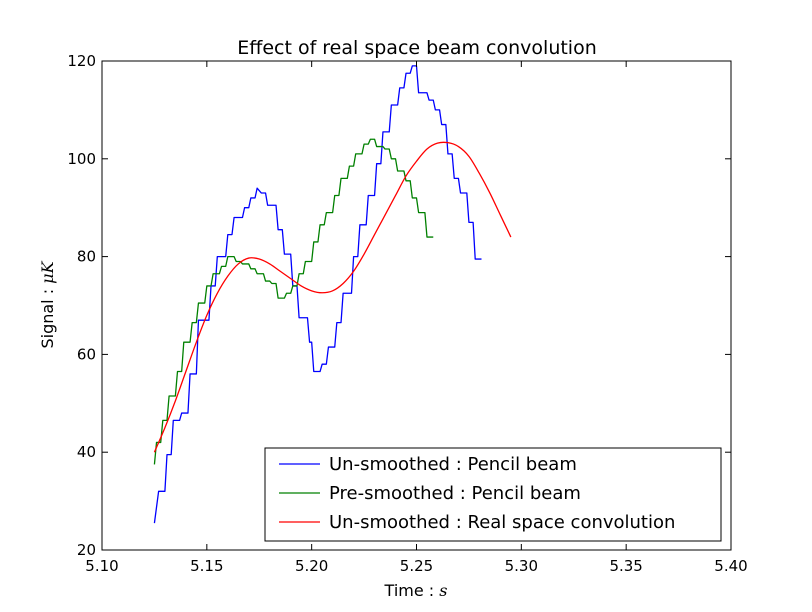 The image size is (812, 612). I want to click on legend-label-presmoothed-pencil: Pre-smoothed : Pencil beam, so click(455, 493).